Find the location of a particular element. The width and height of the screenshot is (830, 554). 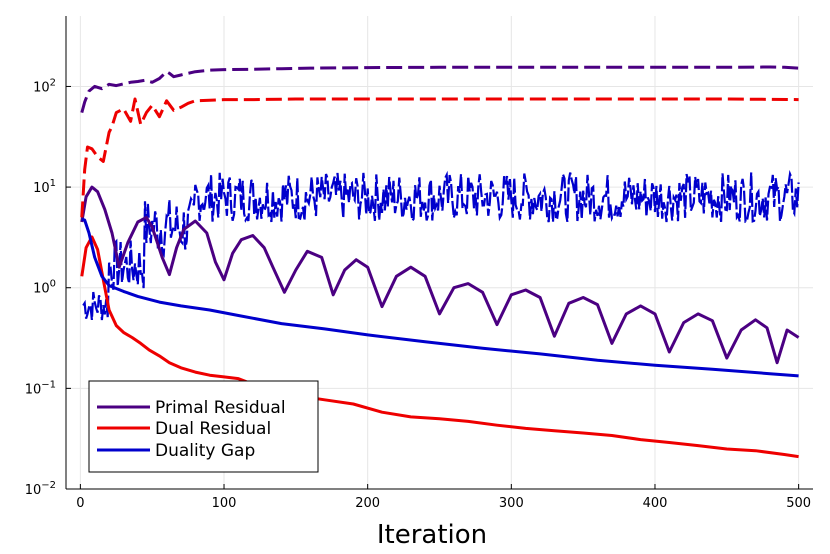

y-tick-label: 10¹ is located at coordinates (44, 187).